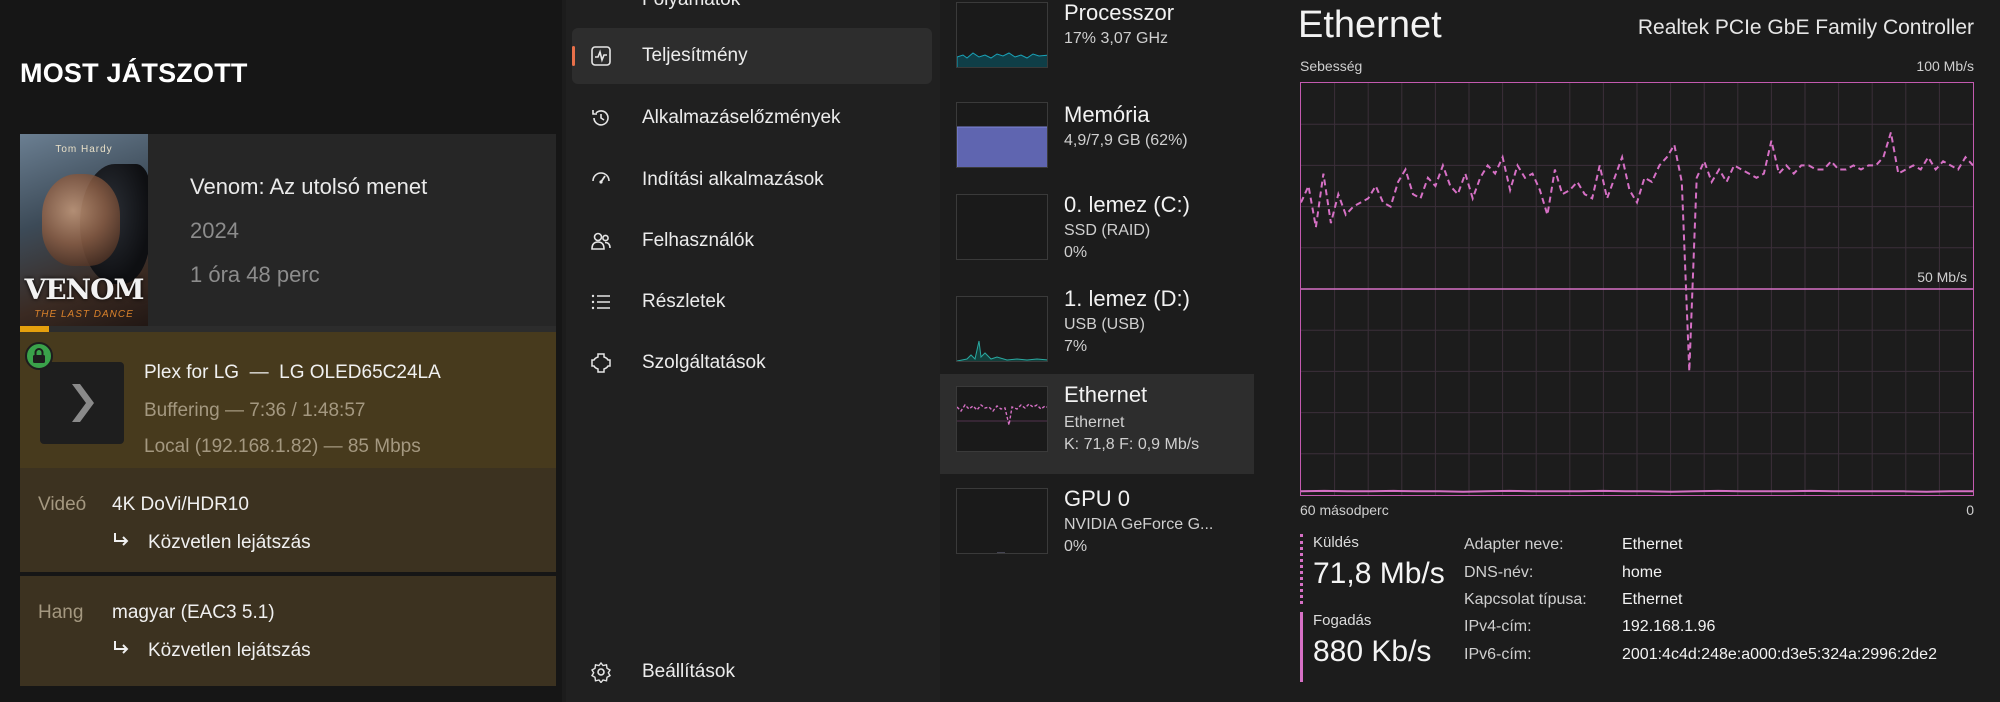  What do you see at coordinates (601, 118) in the screenshot?
I see `history-icon` at bounding box center [601, 118].